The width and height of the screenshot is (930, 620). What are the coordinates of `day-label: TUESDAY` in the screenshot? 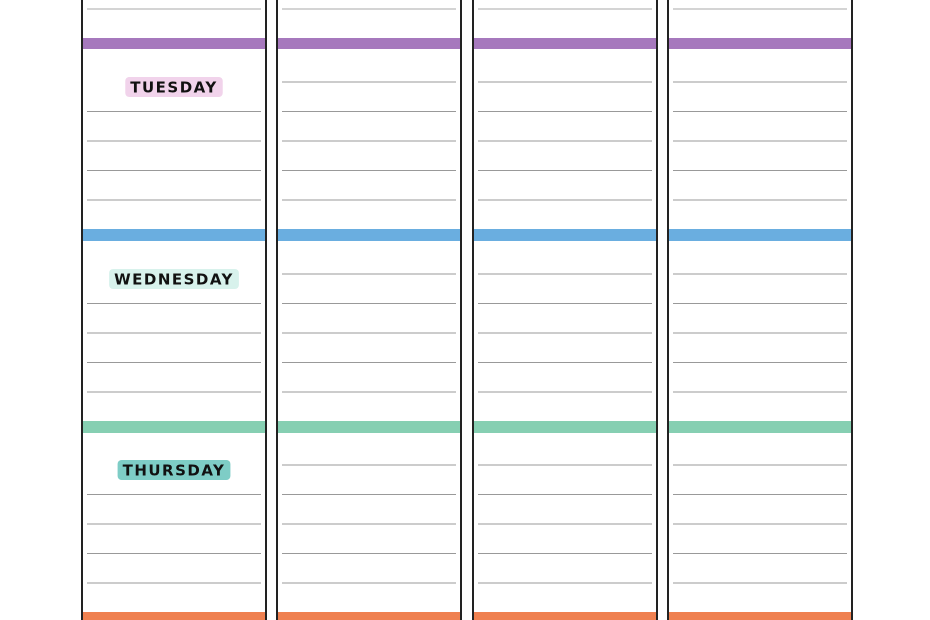 It's located at (173, 88).